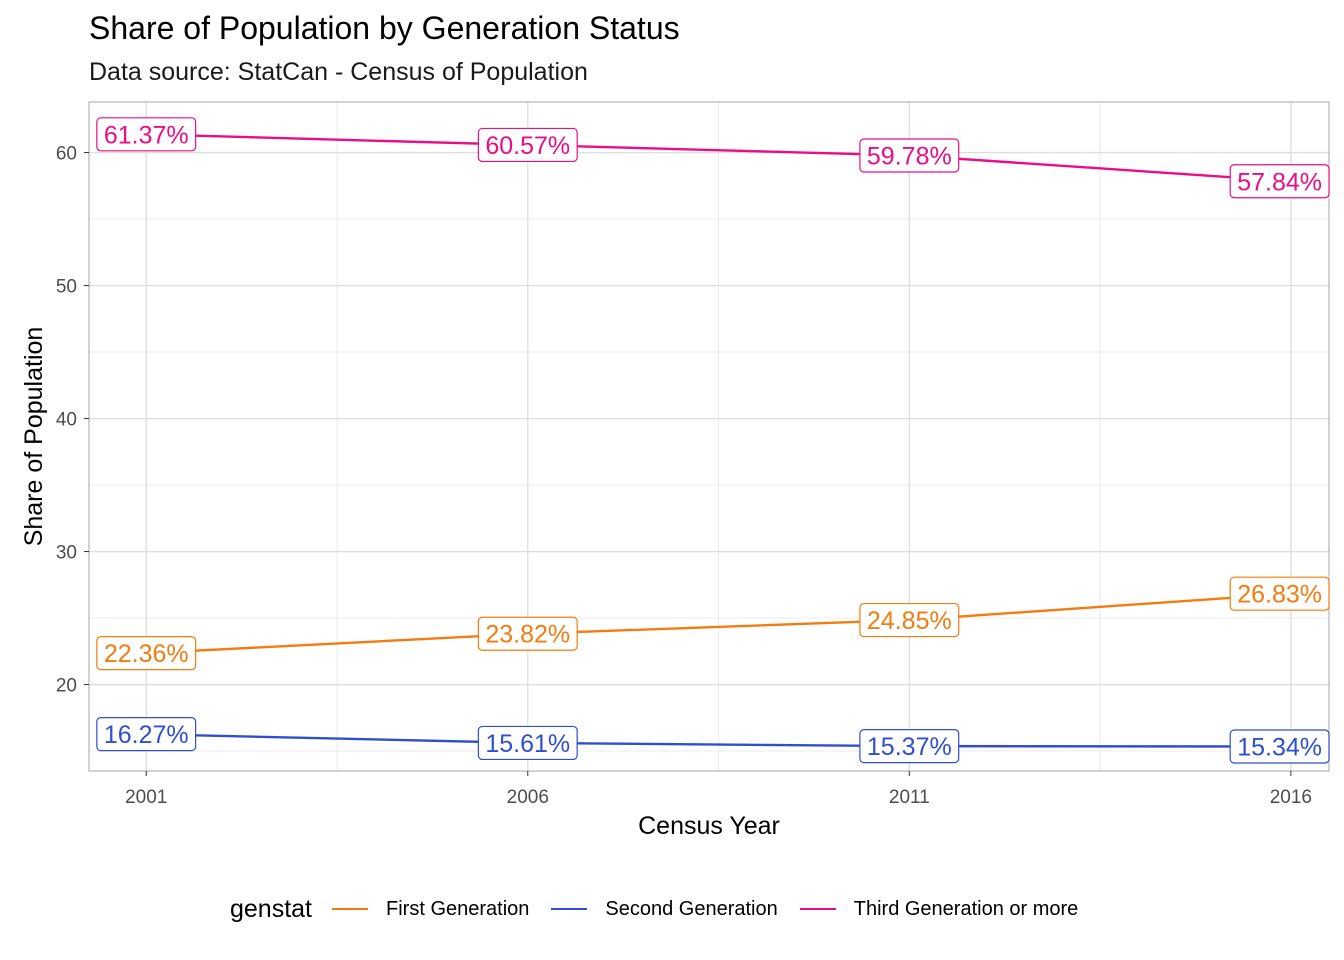 Image resolution: width=1344 pixels, height=960 pixels. Describe the element at coordinates (66, 287) in the screenshot. I see `y-tick-label: 50` at that location.